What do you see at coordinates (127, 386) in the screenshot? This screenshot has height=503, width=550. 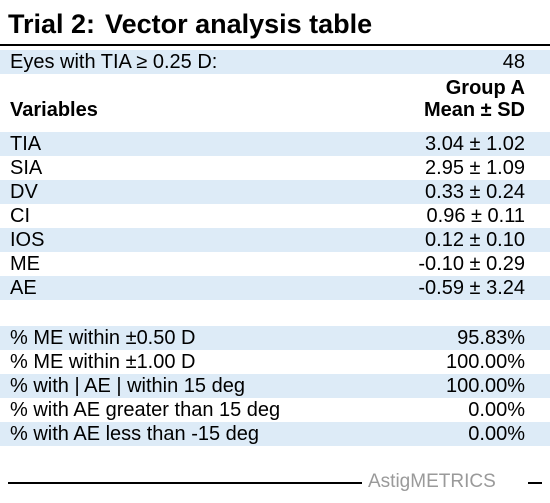 I see `percentage-label: % with | AE | within 15 deg` at bounding box center [127, 386].